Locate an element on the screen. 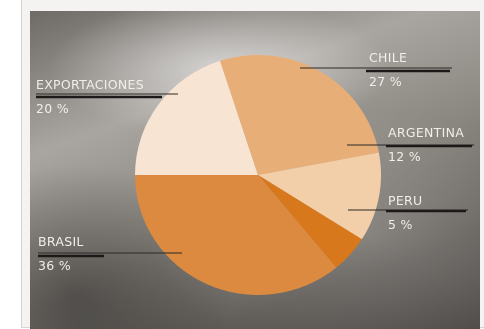 This screenshot has height=329, width=484. slice-value-argentina: 12 % is located at coordinates (404, 156).